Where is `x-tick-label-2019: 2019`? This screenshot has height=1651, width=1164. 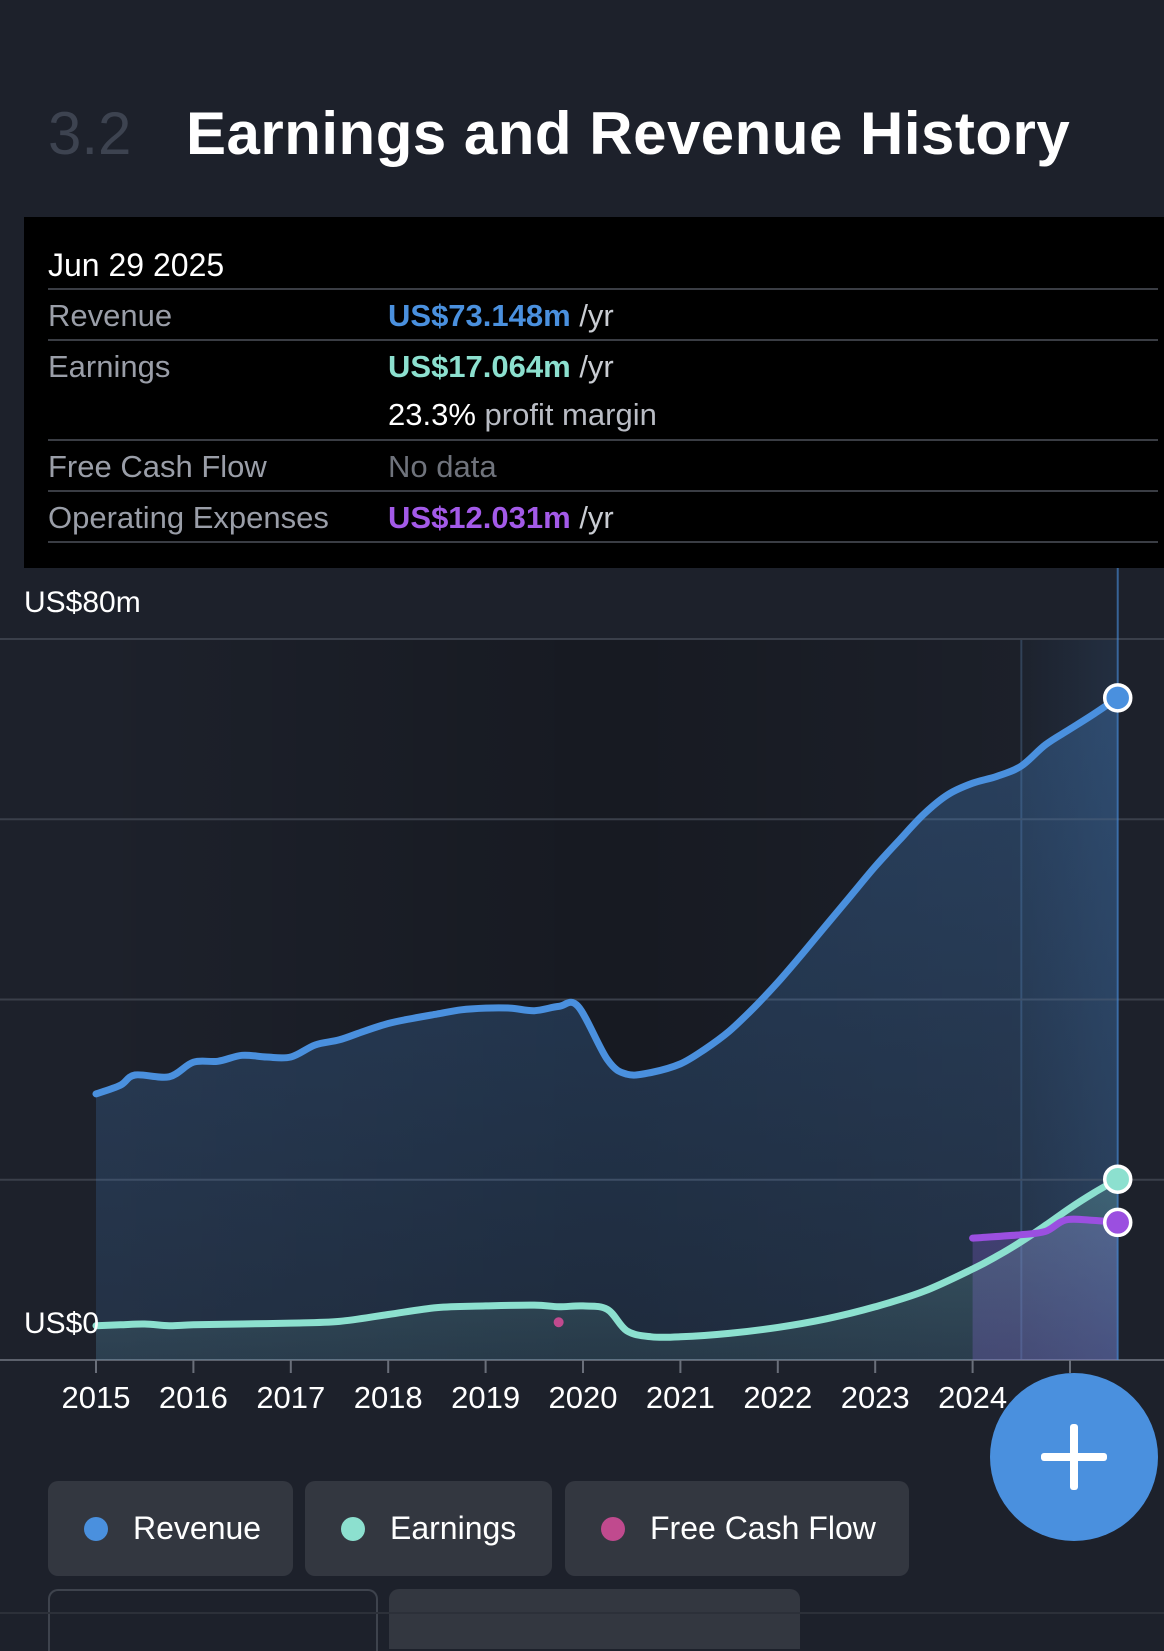 x-tick-label-2019: 2019 is located at coordinates (485, 1397).